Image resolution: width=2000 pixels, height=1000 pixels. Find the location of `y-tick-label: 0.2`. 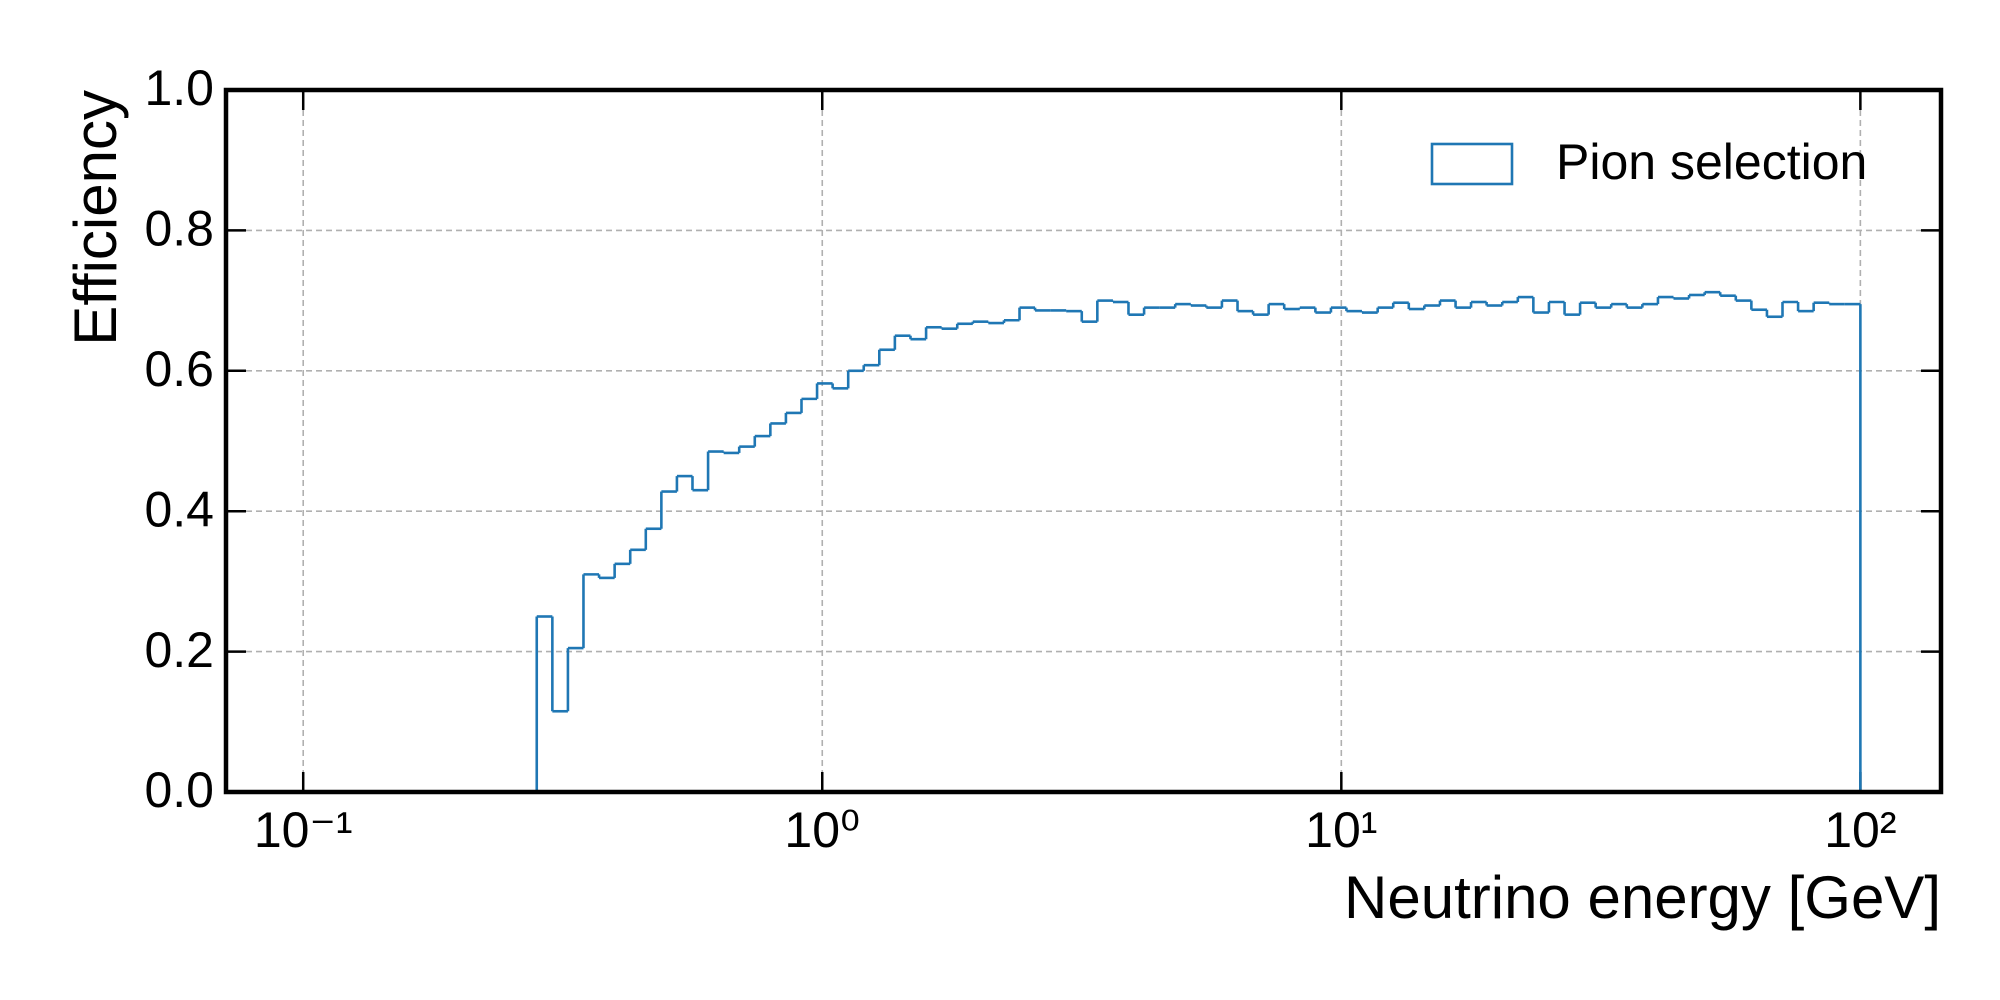

y-tick-label: 0.2 is located at coordinates (179, 650).